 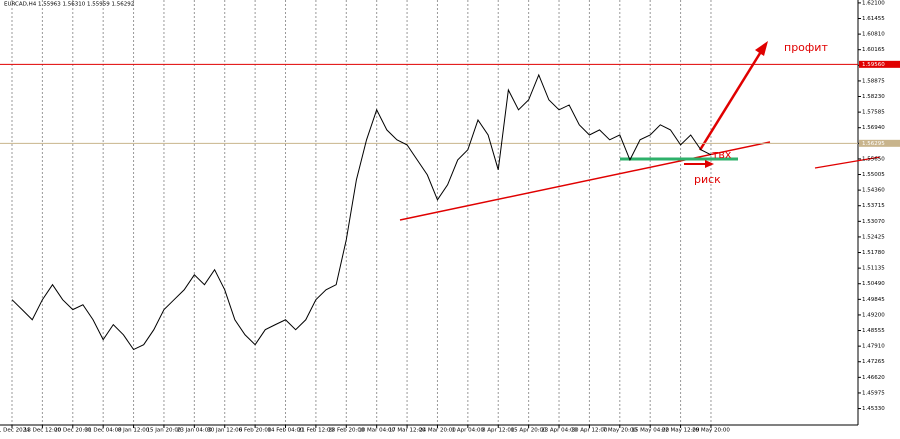 I want to click on x-tick-label: 28 Feb 20:00, so click(x=346, y=431).